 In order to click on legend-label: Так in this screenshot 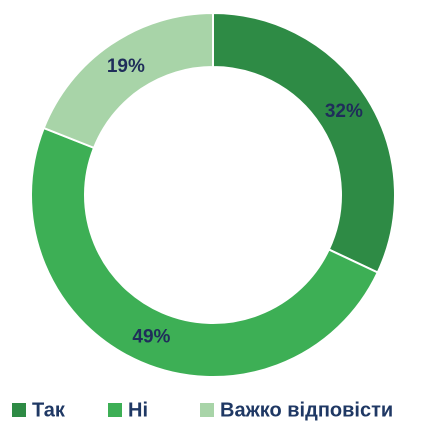, I will do `click(49, 410)`.